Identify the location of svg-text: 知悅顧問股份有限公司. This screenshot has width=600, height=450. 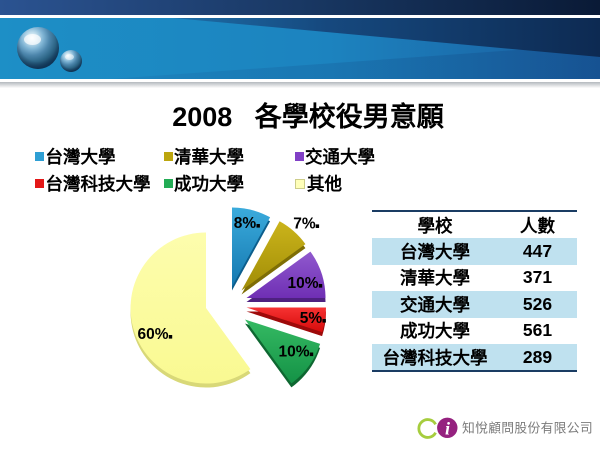
(527, 428).